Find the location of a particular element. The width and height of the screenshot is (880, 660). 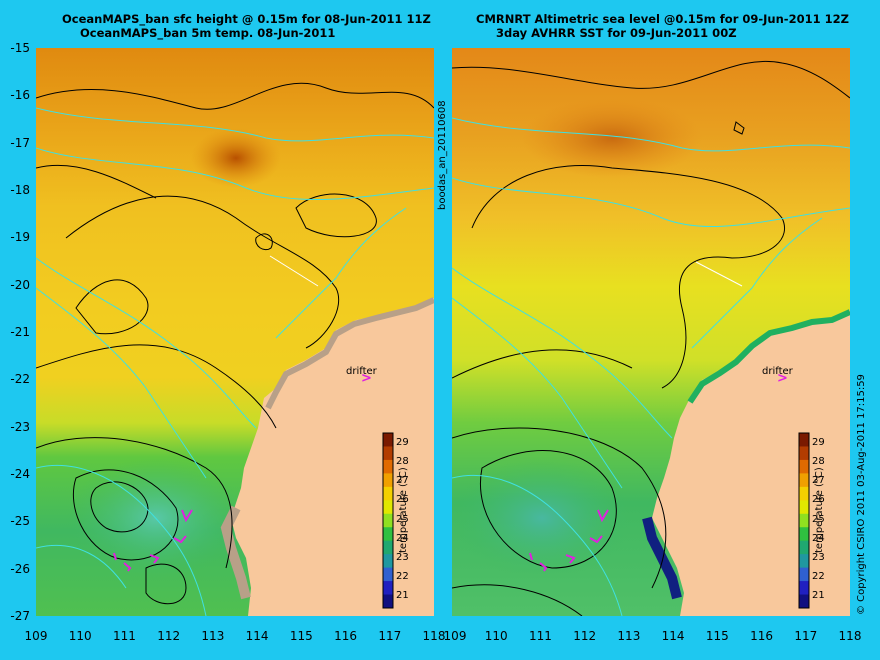

drifter-arrow-left: > is located at coordinates (366, 378).